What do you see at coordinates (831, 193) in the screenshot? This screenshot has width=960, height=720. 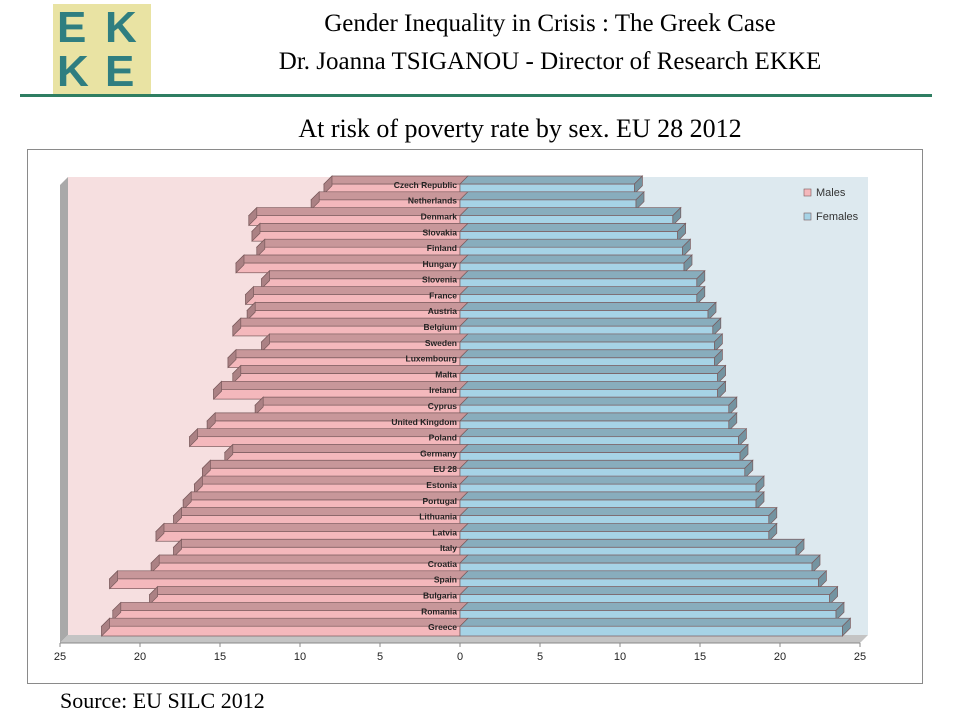 I see `legend-label: Males` at bounding box center [831, 193].